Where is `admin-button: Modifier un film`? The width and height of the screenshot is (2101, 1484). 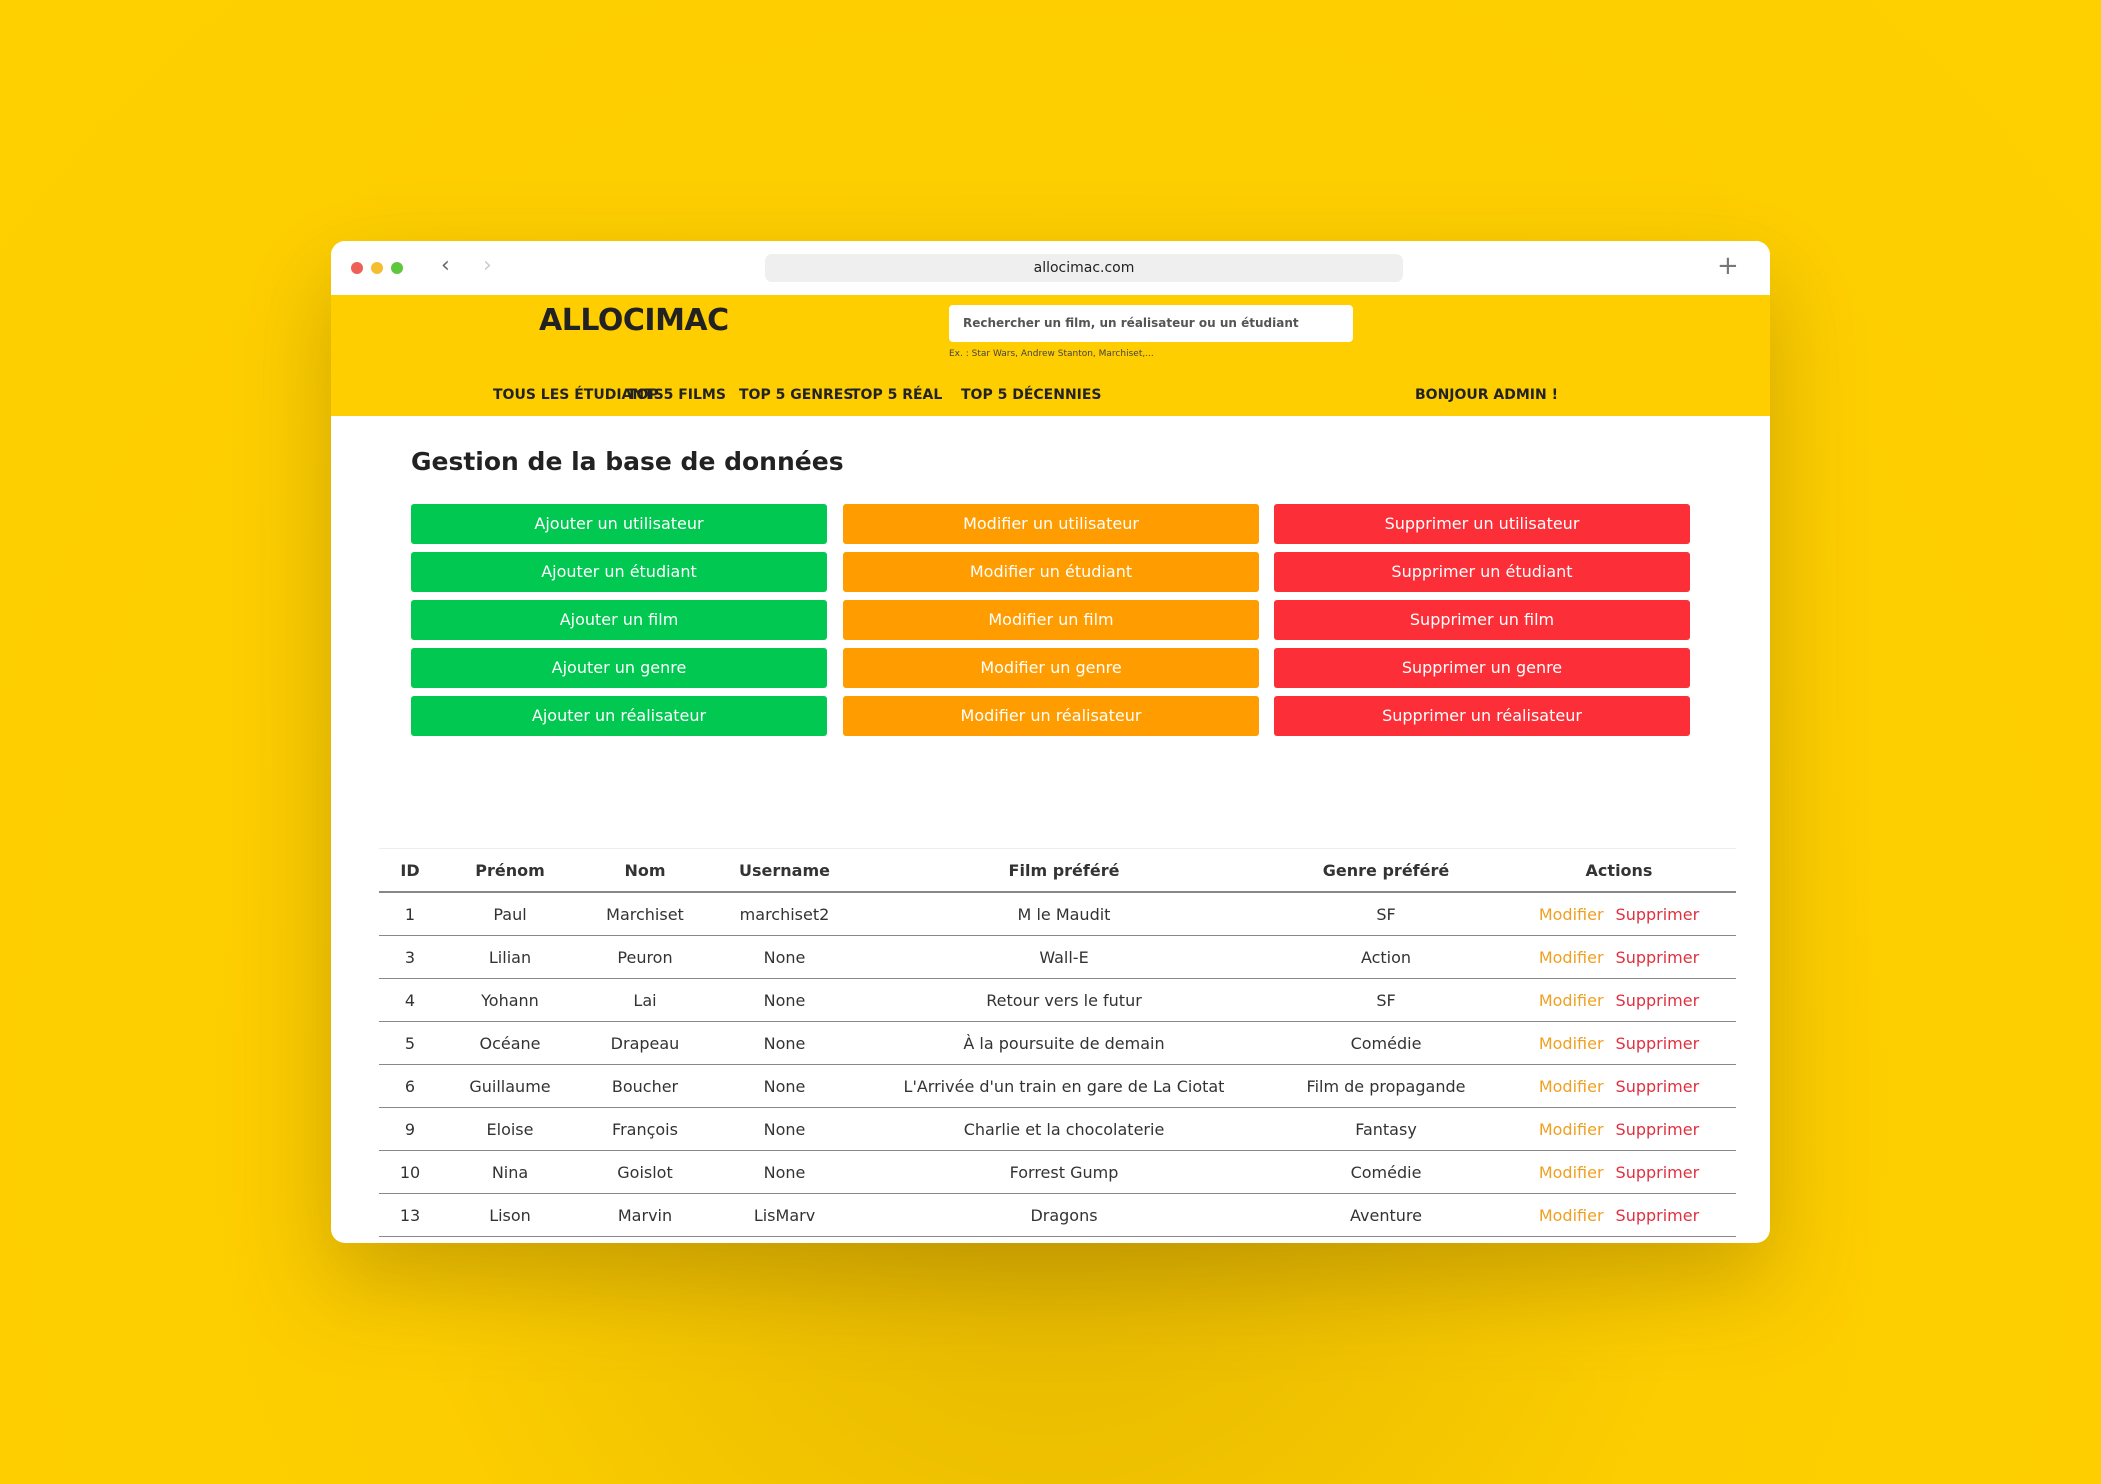 admin-button: Modifier un film is located at coordinates (1051, 620).